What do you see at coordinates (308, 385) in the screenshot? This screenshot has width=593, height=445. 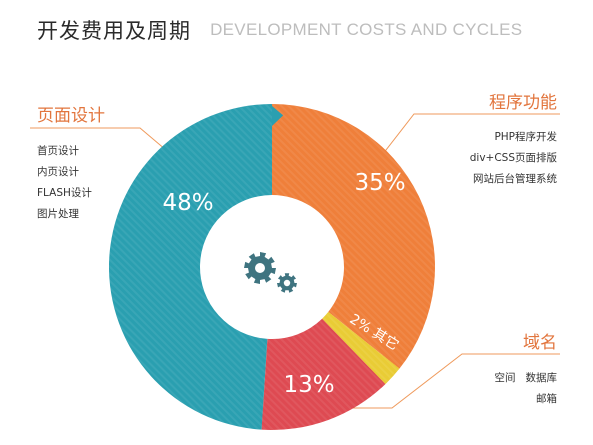 I see `slice-label: 13%` at bounding box center [308, 385].